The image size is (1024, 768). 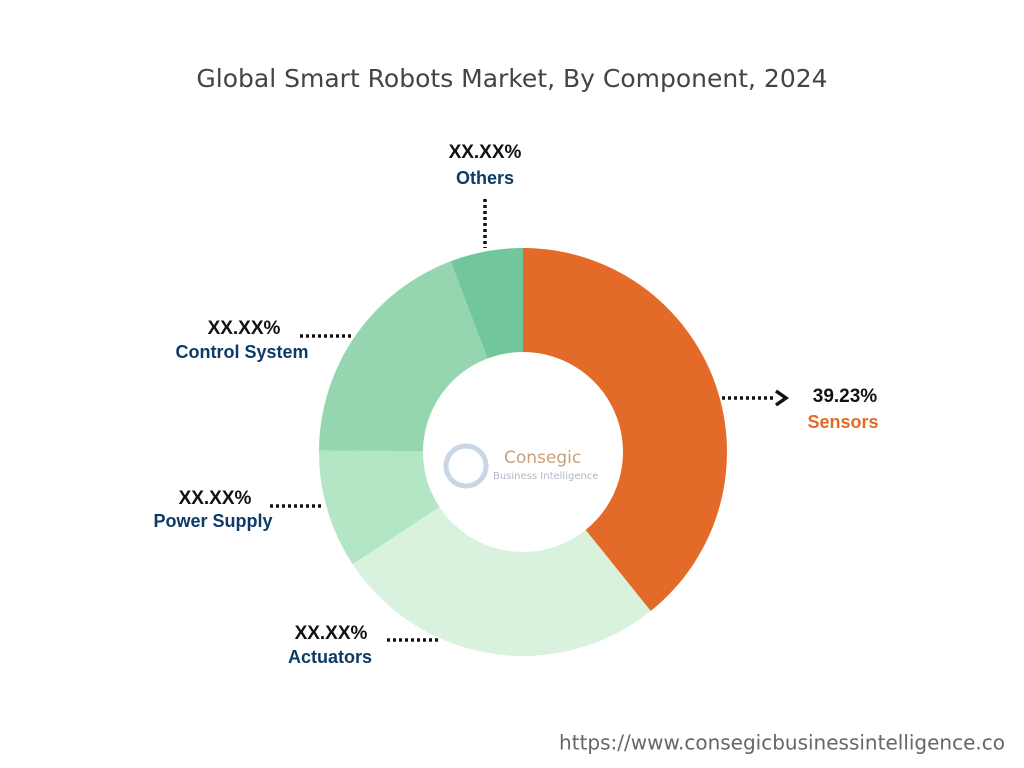 I want to click on logo-tagline: Business Intelligence, so click(x=545, y=476).